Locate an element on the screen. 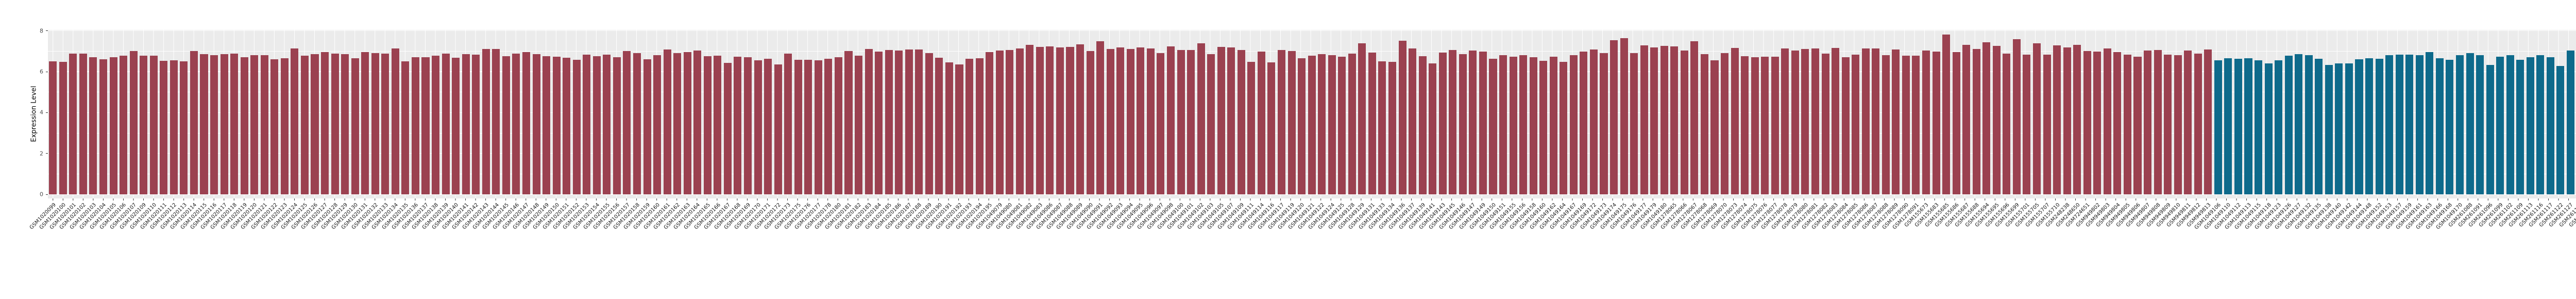 This screenshot has width=2576, height=299. bar-GSM1020164 is located at coordinates (697, 122).